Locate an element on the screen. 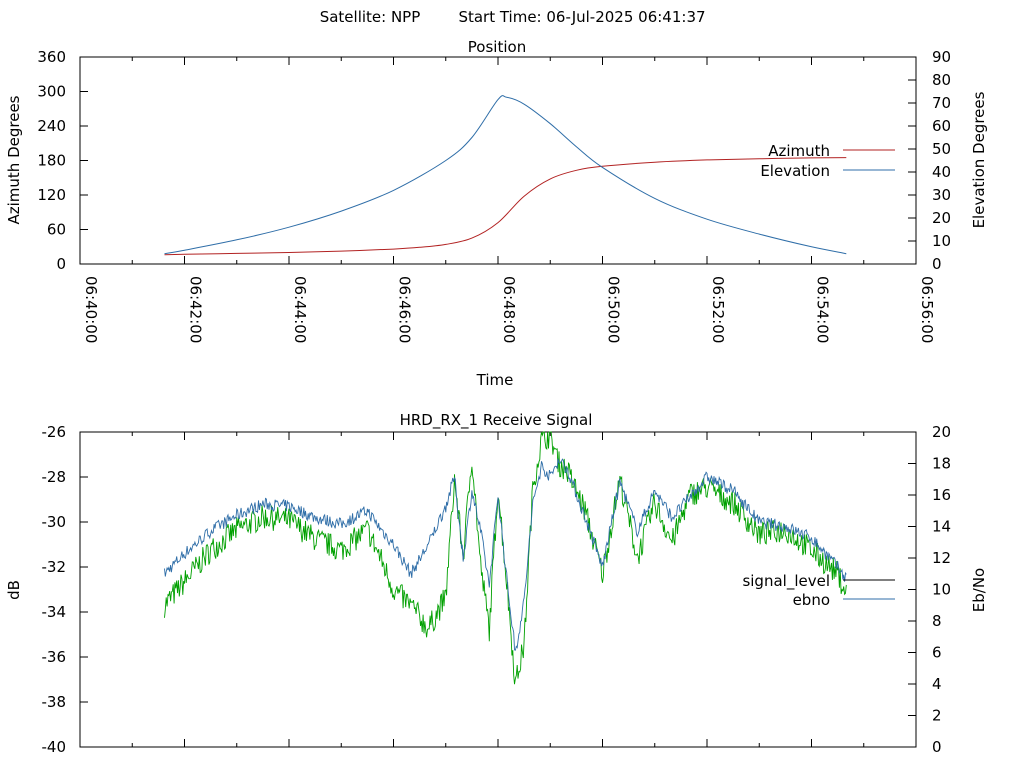 This screenshot has width=1024, height=772. y2-tick-label: 50 is located at coordinates (941, 149).